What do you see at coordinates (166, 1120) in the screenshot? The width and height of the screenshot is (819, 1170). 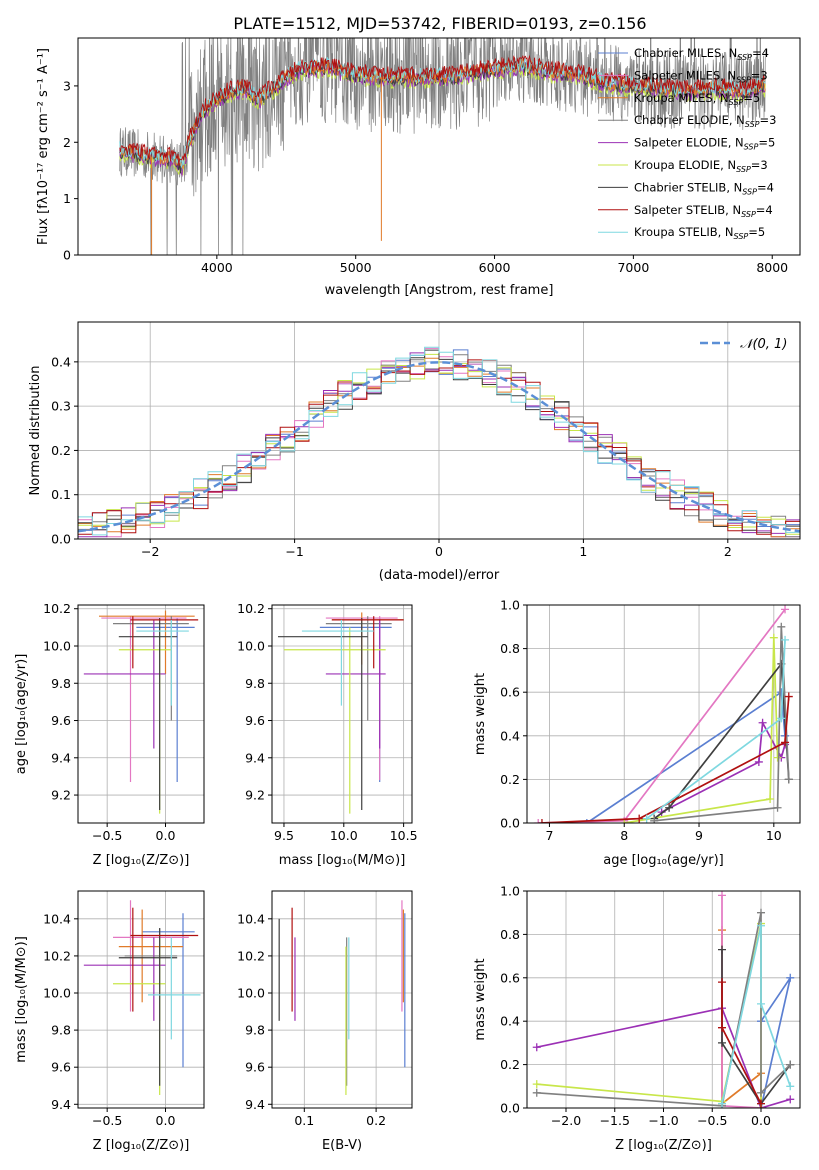 I see `x-tick-label: 0.0` at bounding box center [166, 1120].